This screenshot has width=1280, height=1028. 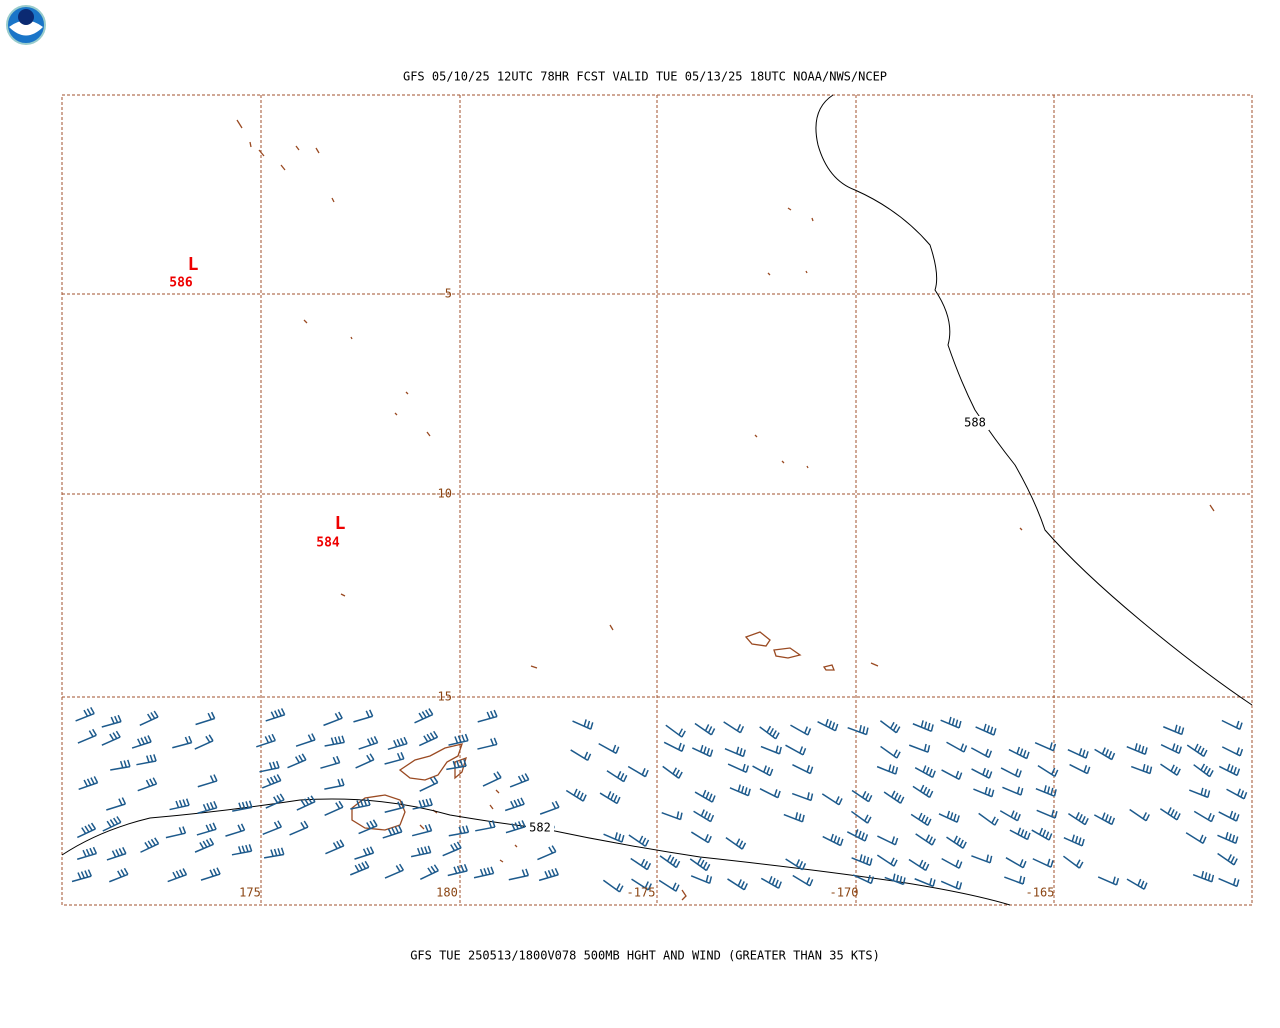 What do you see at coordinates (844, 893) in the screenshot?
I see `longitude-label: -170` at bounding box center [844, 893].